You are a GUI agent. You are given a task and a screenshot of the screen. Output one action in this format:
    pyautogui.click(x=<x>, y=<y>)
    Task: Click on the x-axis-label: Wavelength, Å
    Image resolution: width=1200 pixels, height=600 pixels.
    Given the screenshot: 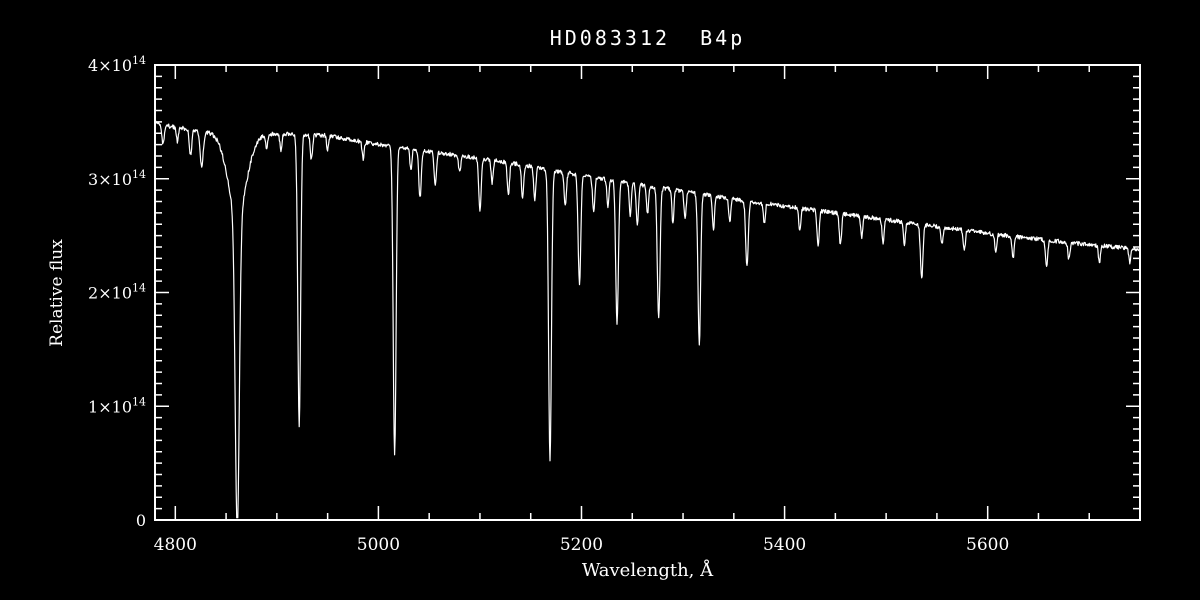 What is the action you would take?
    pyautogui.click(x=647, y=570)
    